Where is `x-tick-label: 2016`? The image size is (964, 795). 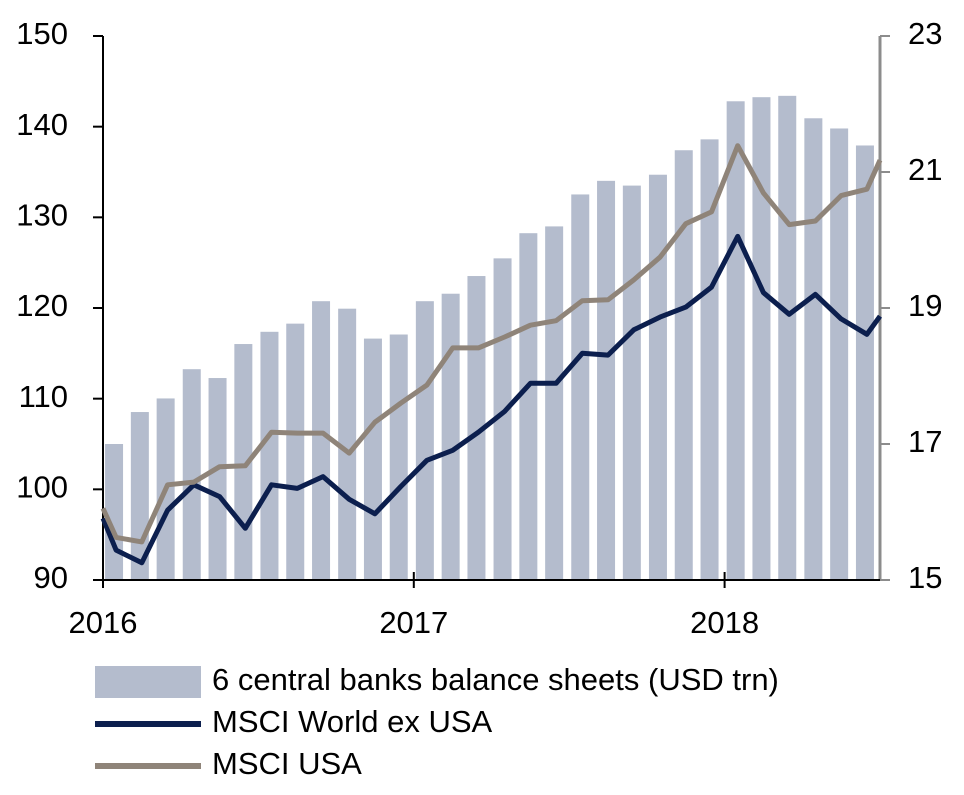 x-tick-label: 2016 is located at coordinates (103, 622).